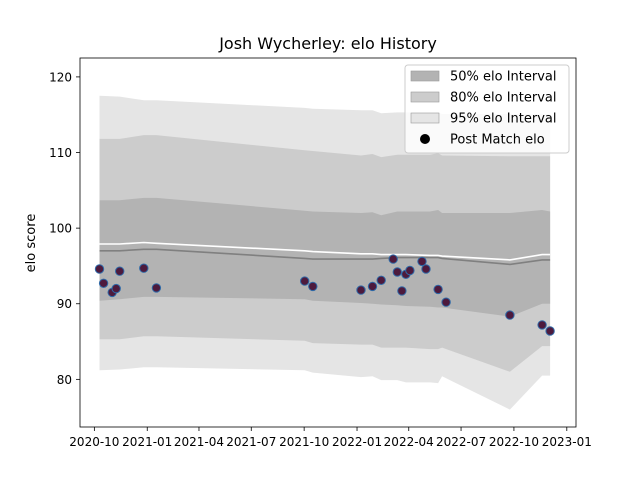  I want to click on x-tick-label: 2021-07, so click(251, 442).